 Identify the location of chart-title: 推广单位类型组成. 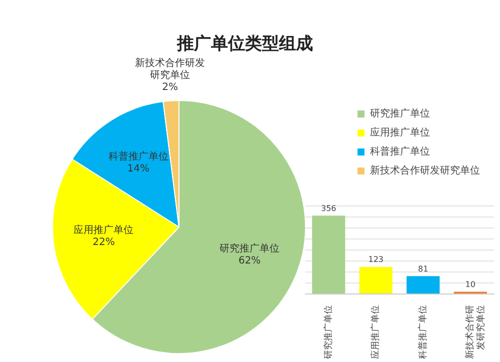
(245, 44).